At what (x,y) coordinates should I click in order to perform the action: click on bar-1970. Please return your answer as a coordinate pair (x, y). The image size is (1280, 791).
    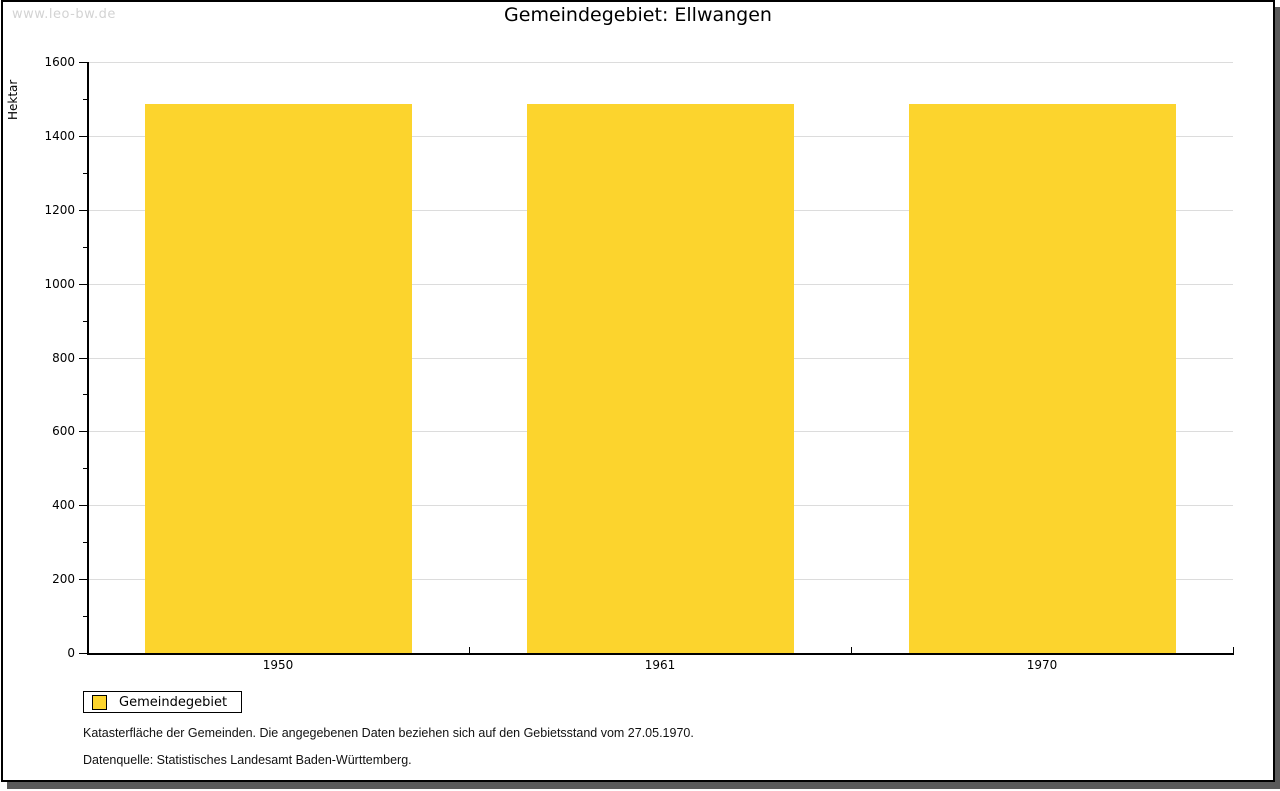
    Looking at the image, I should click on (1042, 378).